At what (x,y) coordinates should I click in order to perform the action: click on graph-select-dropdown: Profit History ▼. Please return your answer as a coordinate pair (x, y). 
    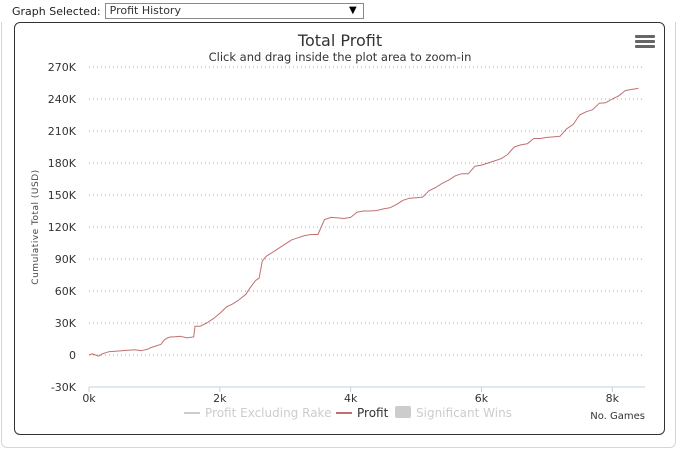
    Looking at the image, I should click on (234, 11).